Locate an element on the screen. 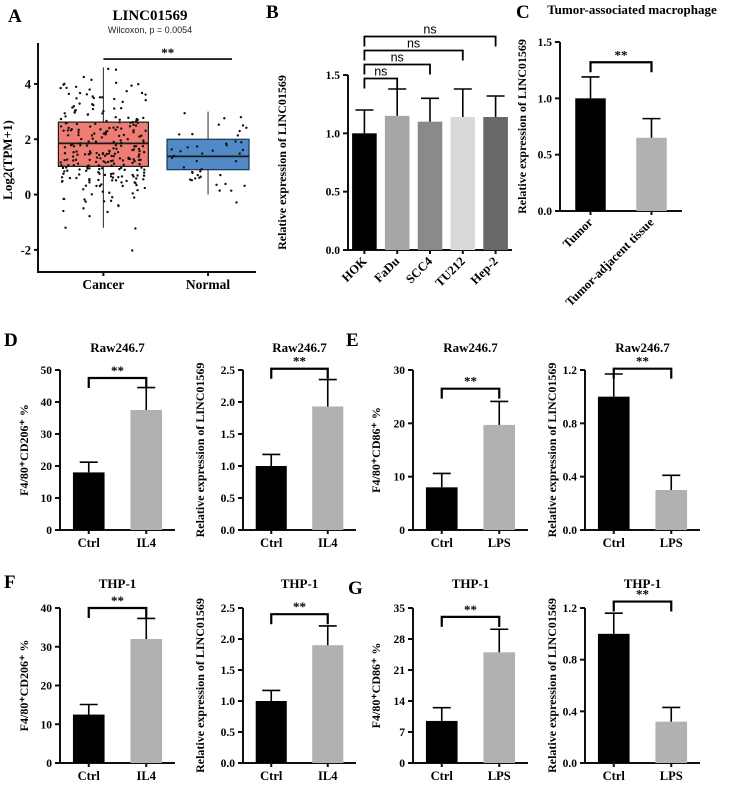  svg-text: Log2(TPM+1) is located at coordinates (7, 160).